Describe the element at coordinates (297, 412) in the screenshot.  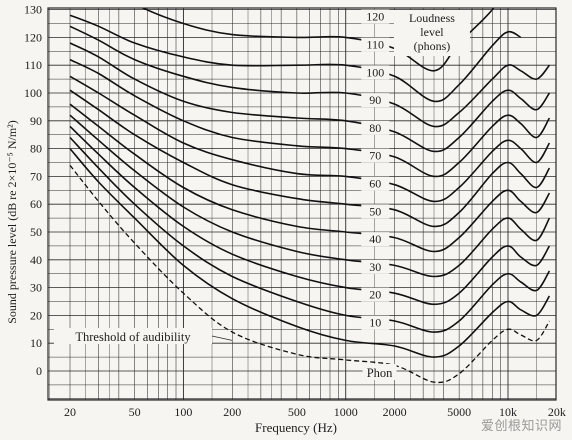
I see `x-tick-label: 500` at that location.